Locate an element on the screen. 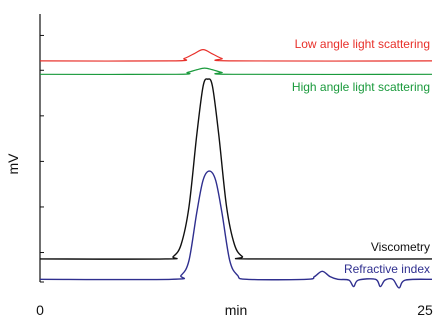 The image size is (437, 322). series-label-high-angle-light-scattering: High angle light scattering is located at coordinates (361, 87).